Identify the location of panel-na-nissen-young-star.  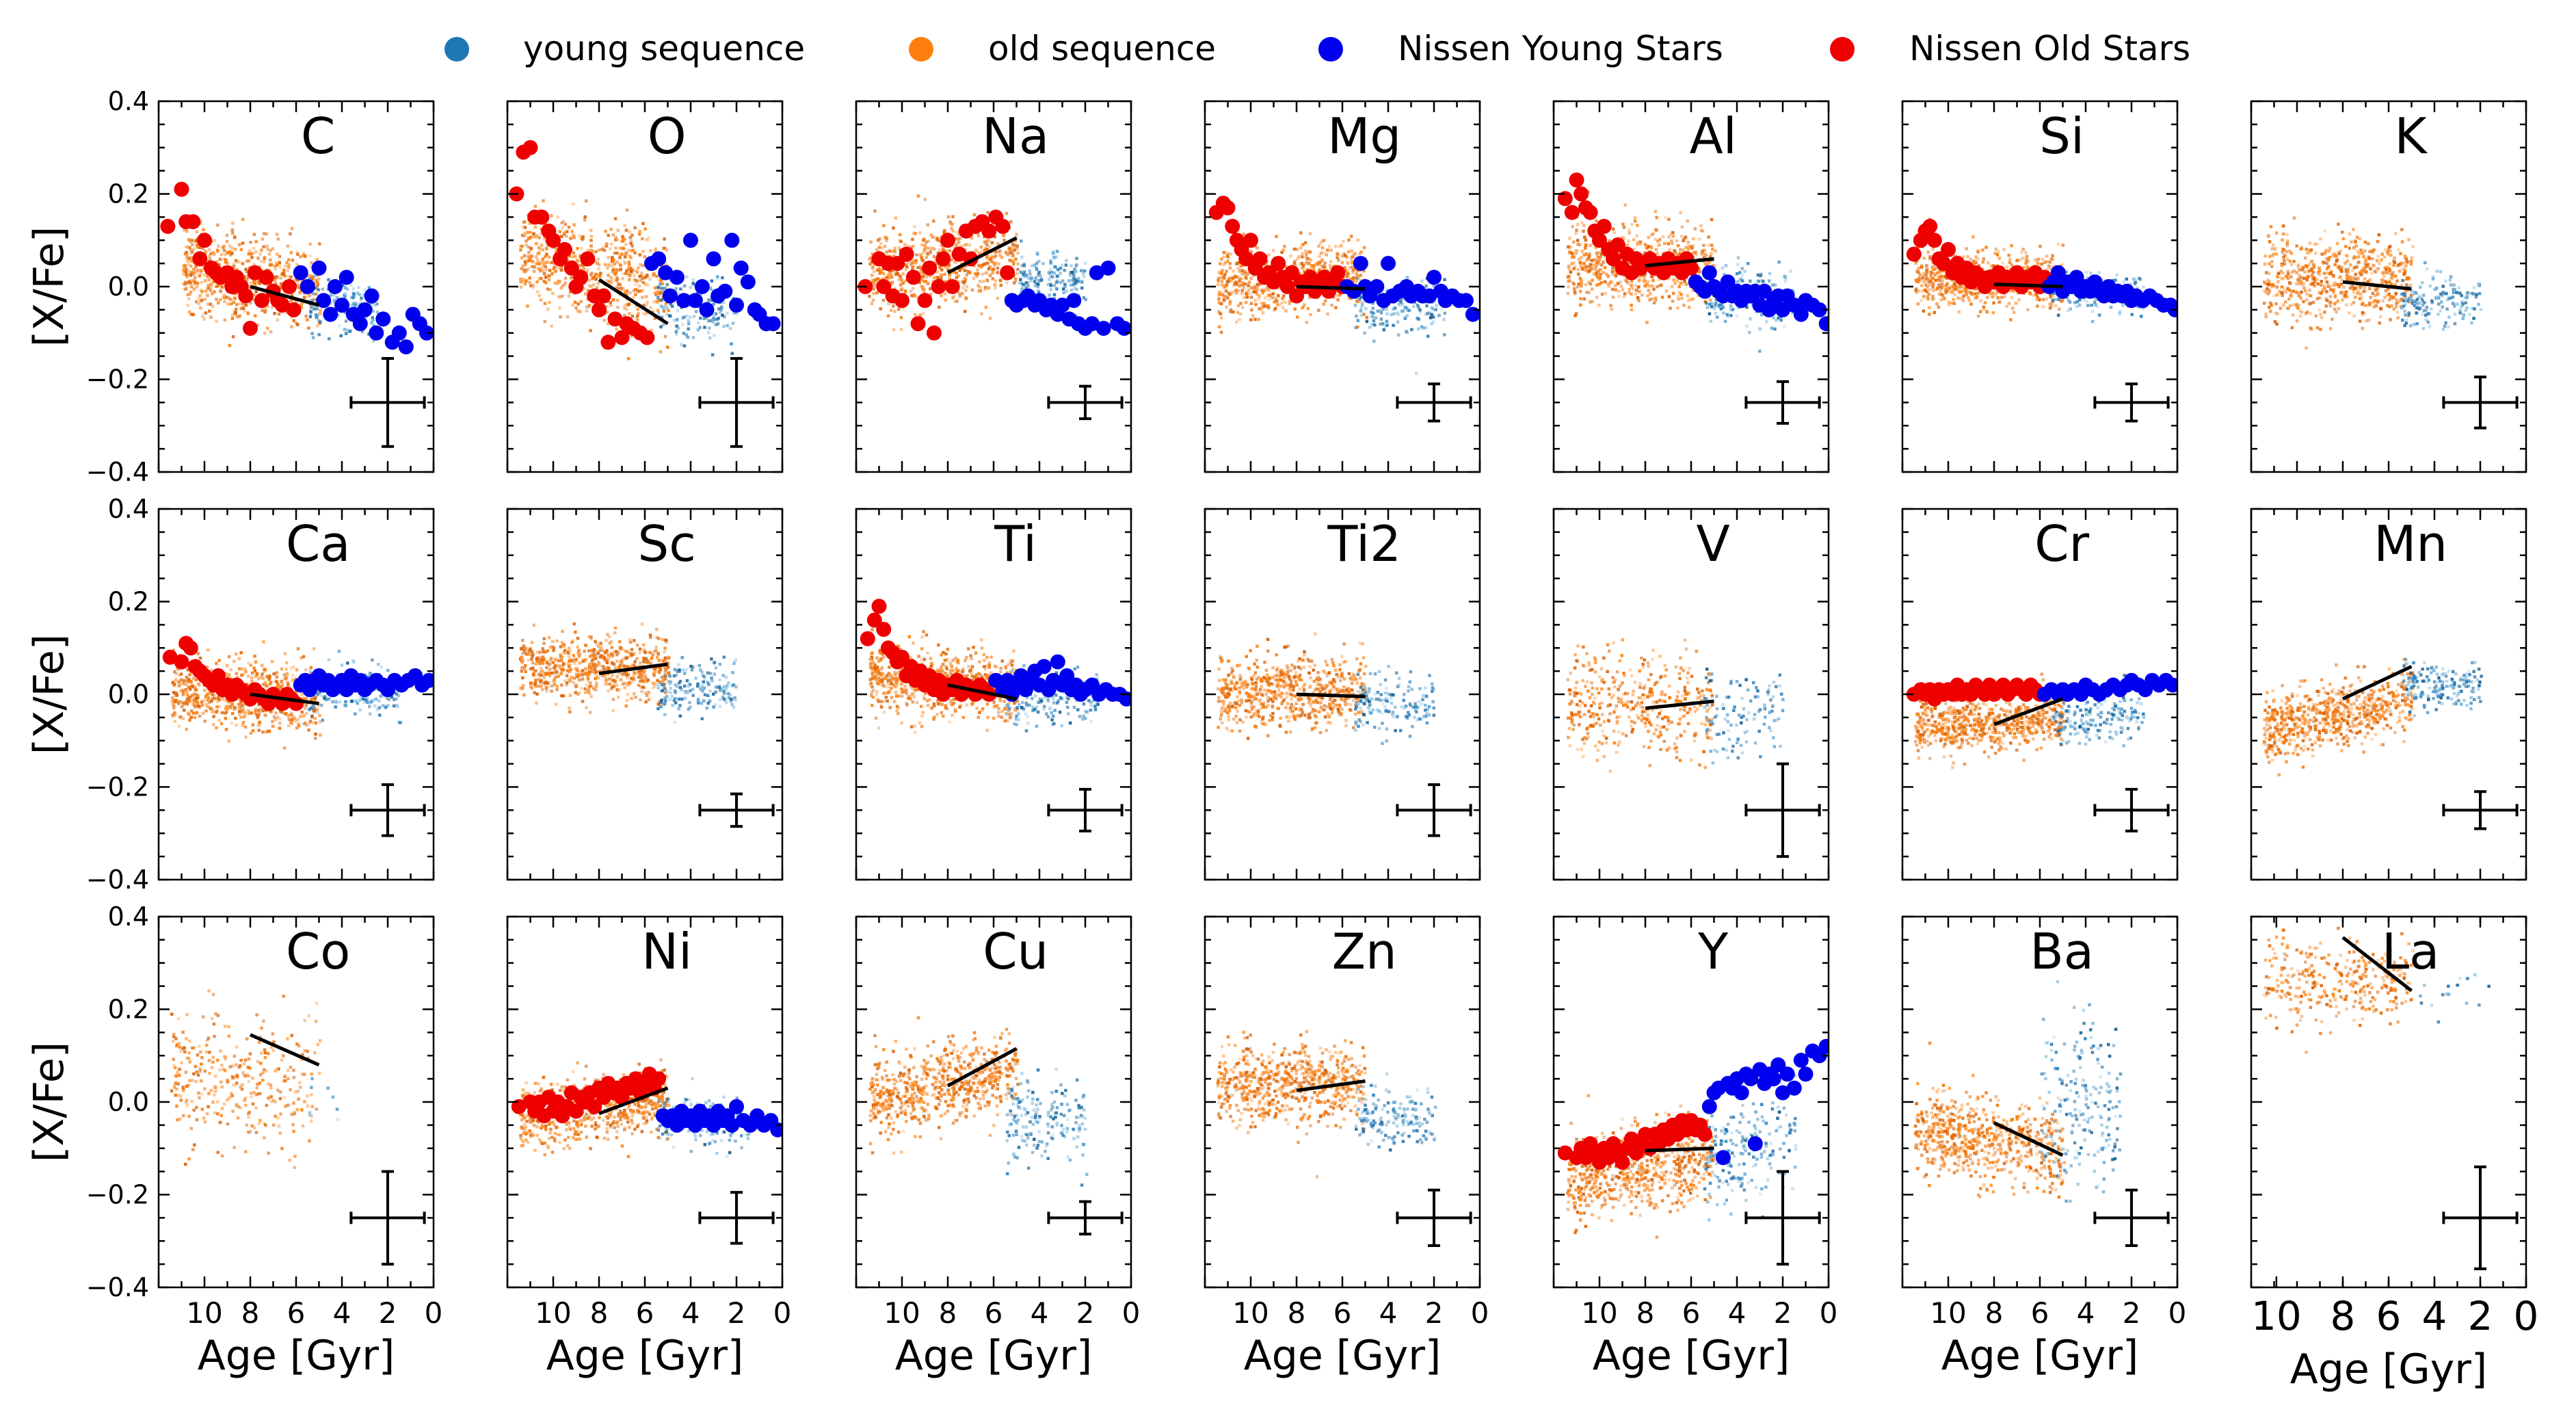
(1062, 306).